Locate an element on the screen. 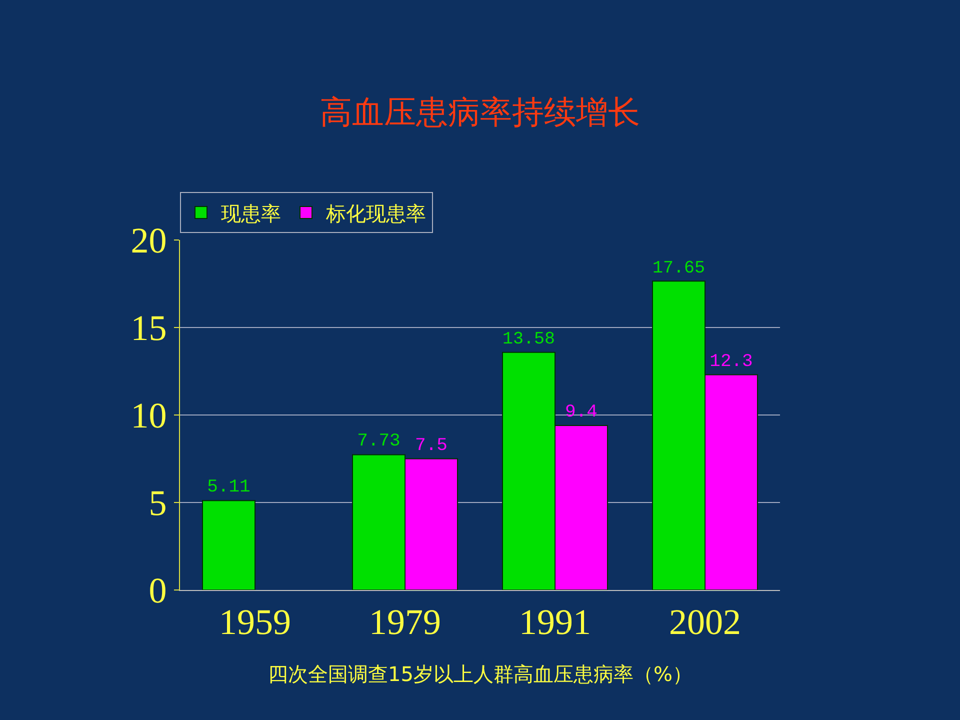 This screenshot has width=960, height=720. data-label: 12.3 is located at coordinates (731, 362).